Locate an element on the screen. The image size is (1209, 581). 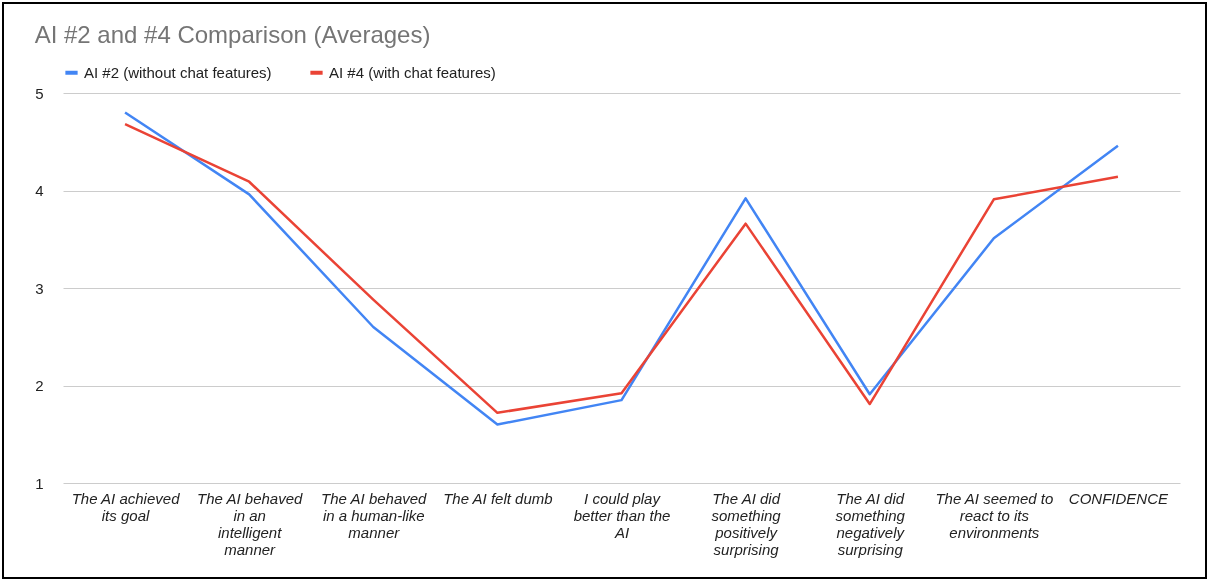
legend-label: AI #2 (without chat features) is located at coordinates (178, 72).